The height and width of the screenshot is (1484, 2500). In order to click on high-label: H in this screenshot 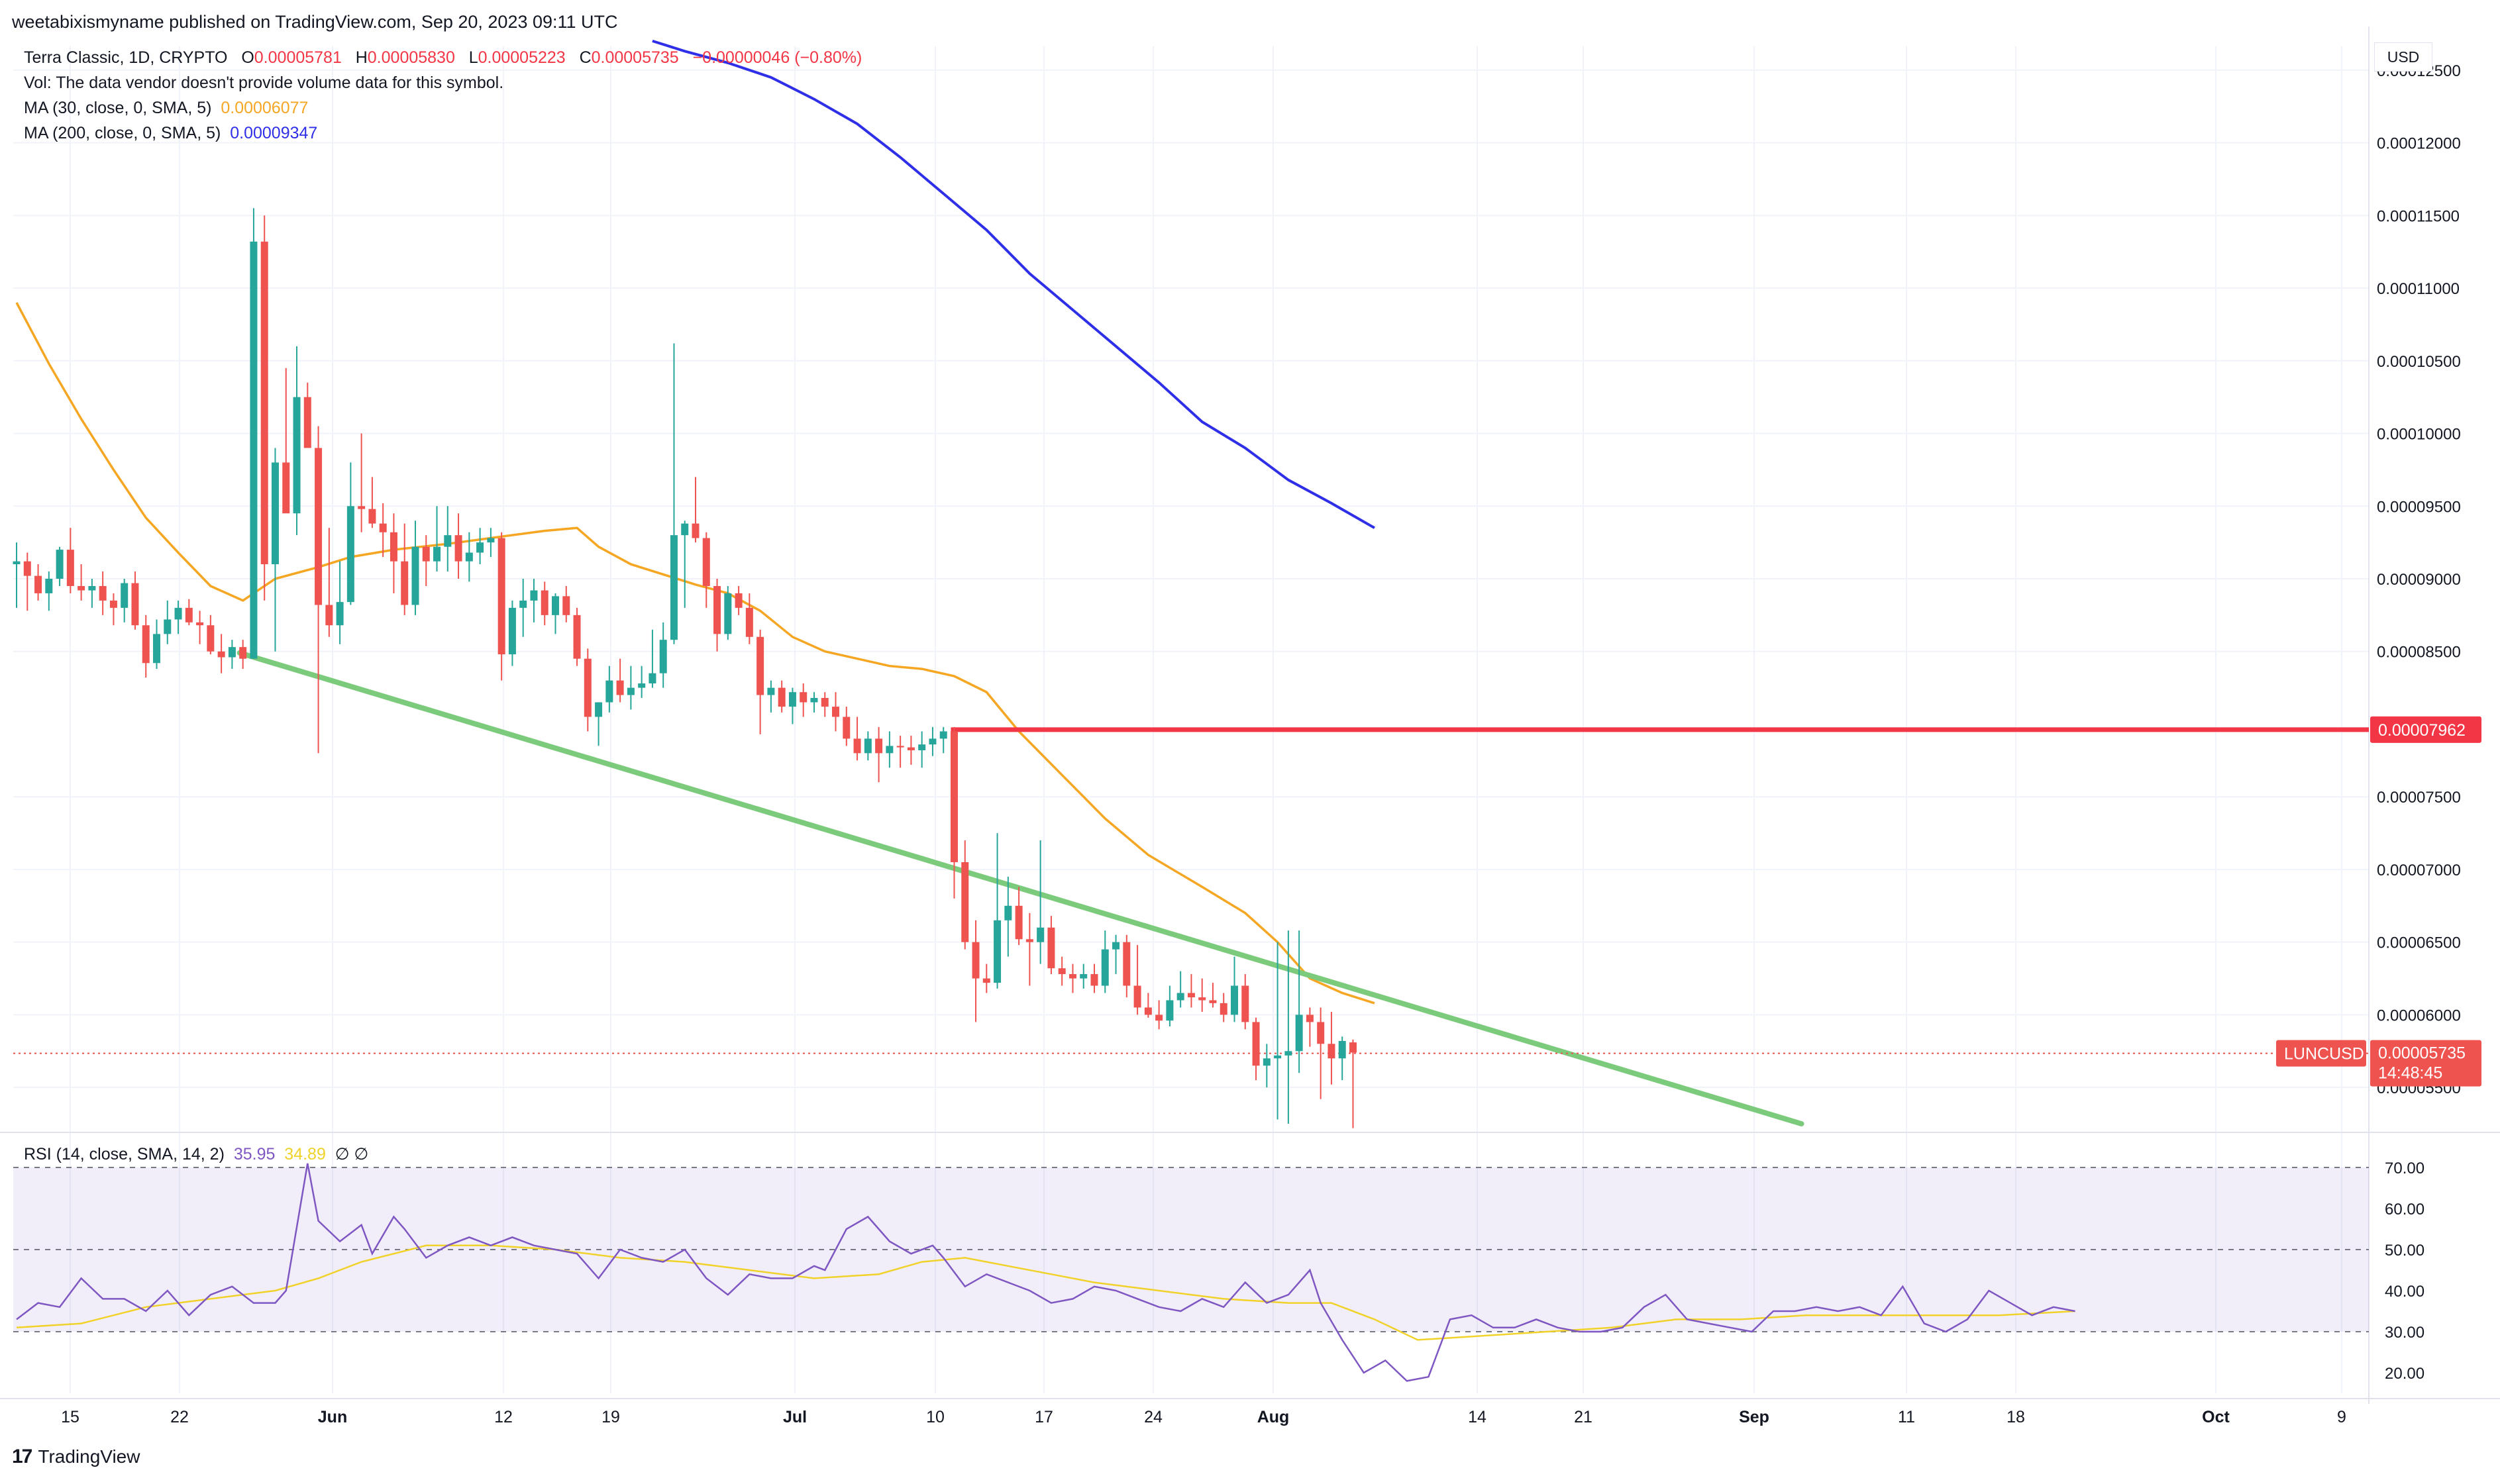, I will do `click(361, 57)`.